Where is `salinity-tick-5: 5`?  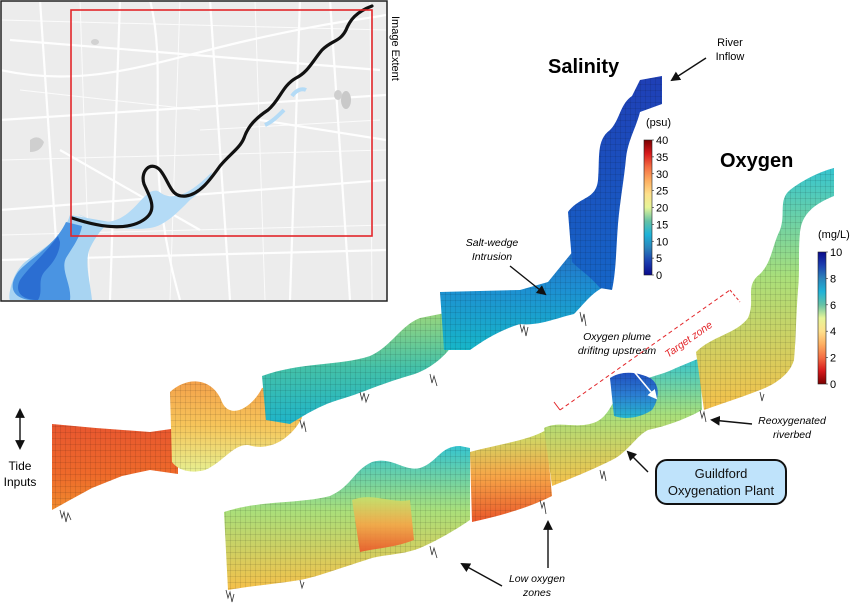
salinity-tick-5: 5 is located at coordinates (659, 259).